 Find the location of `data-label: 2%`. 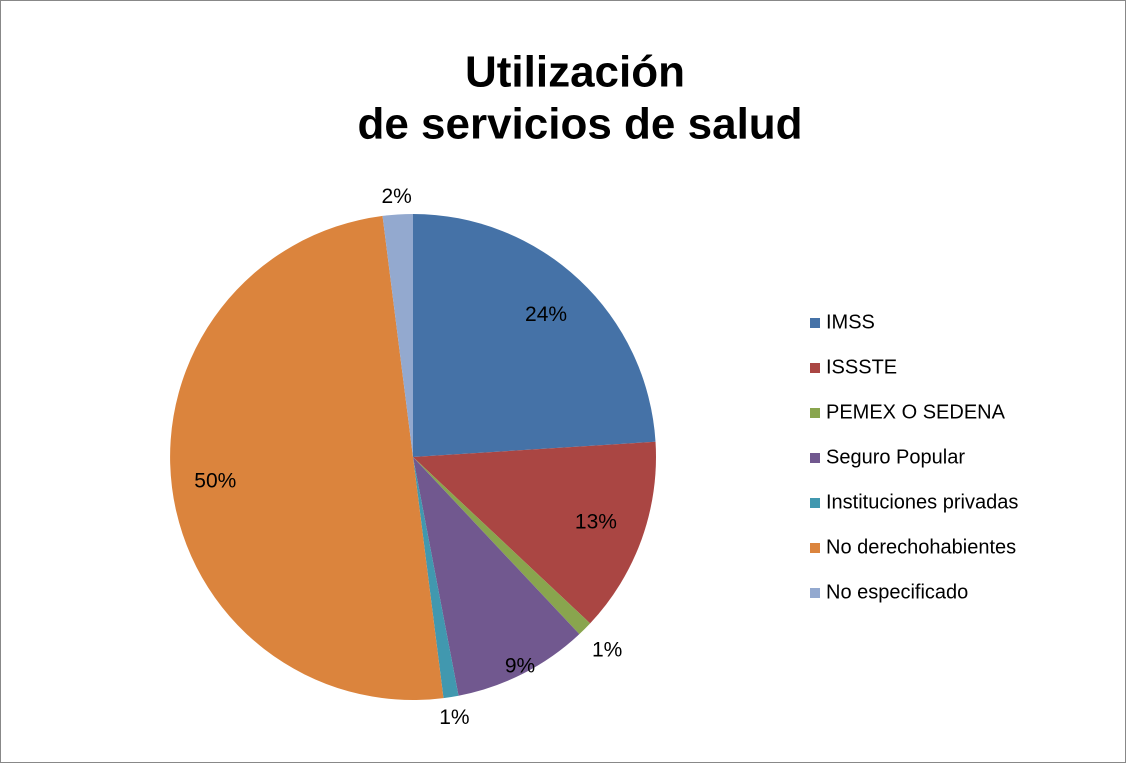

data-label: 2% is located at coordinates (396, 196).